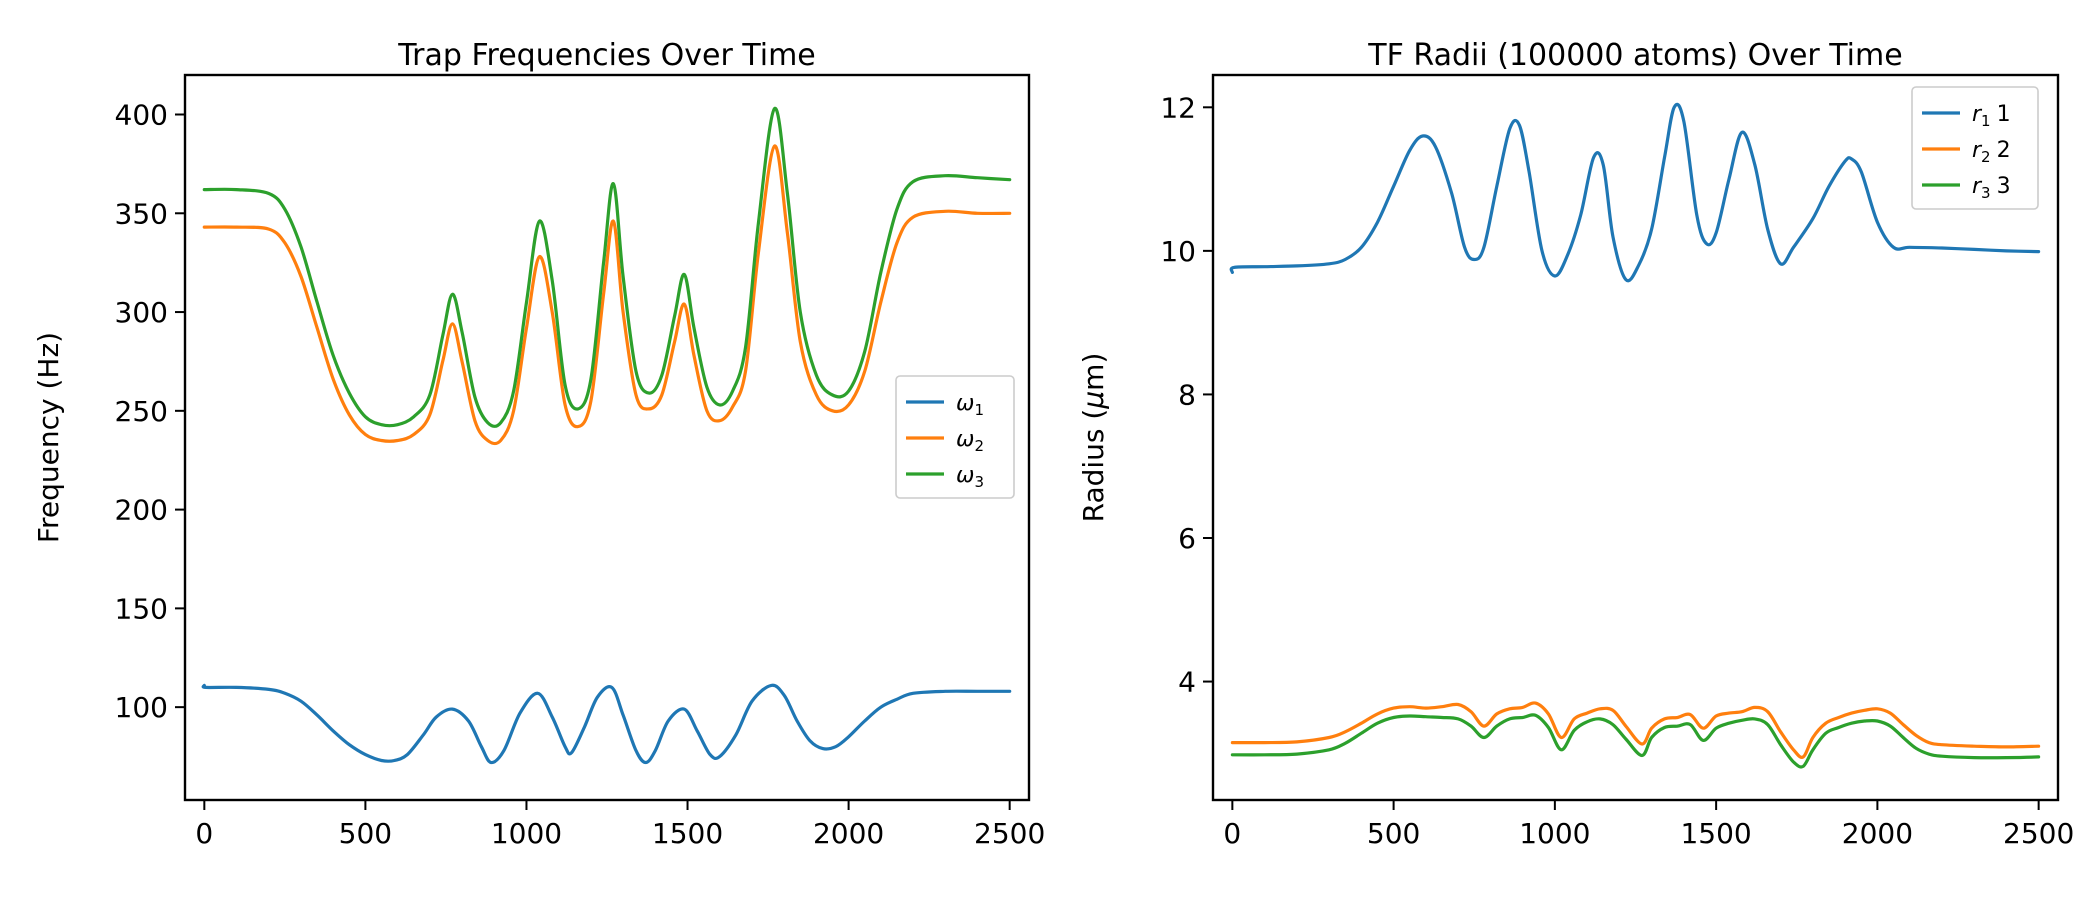 The height and width of the screenshot is (900, 2100). I want to click on y-axis-label: Frequency (Hz), so click(48, 437).